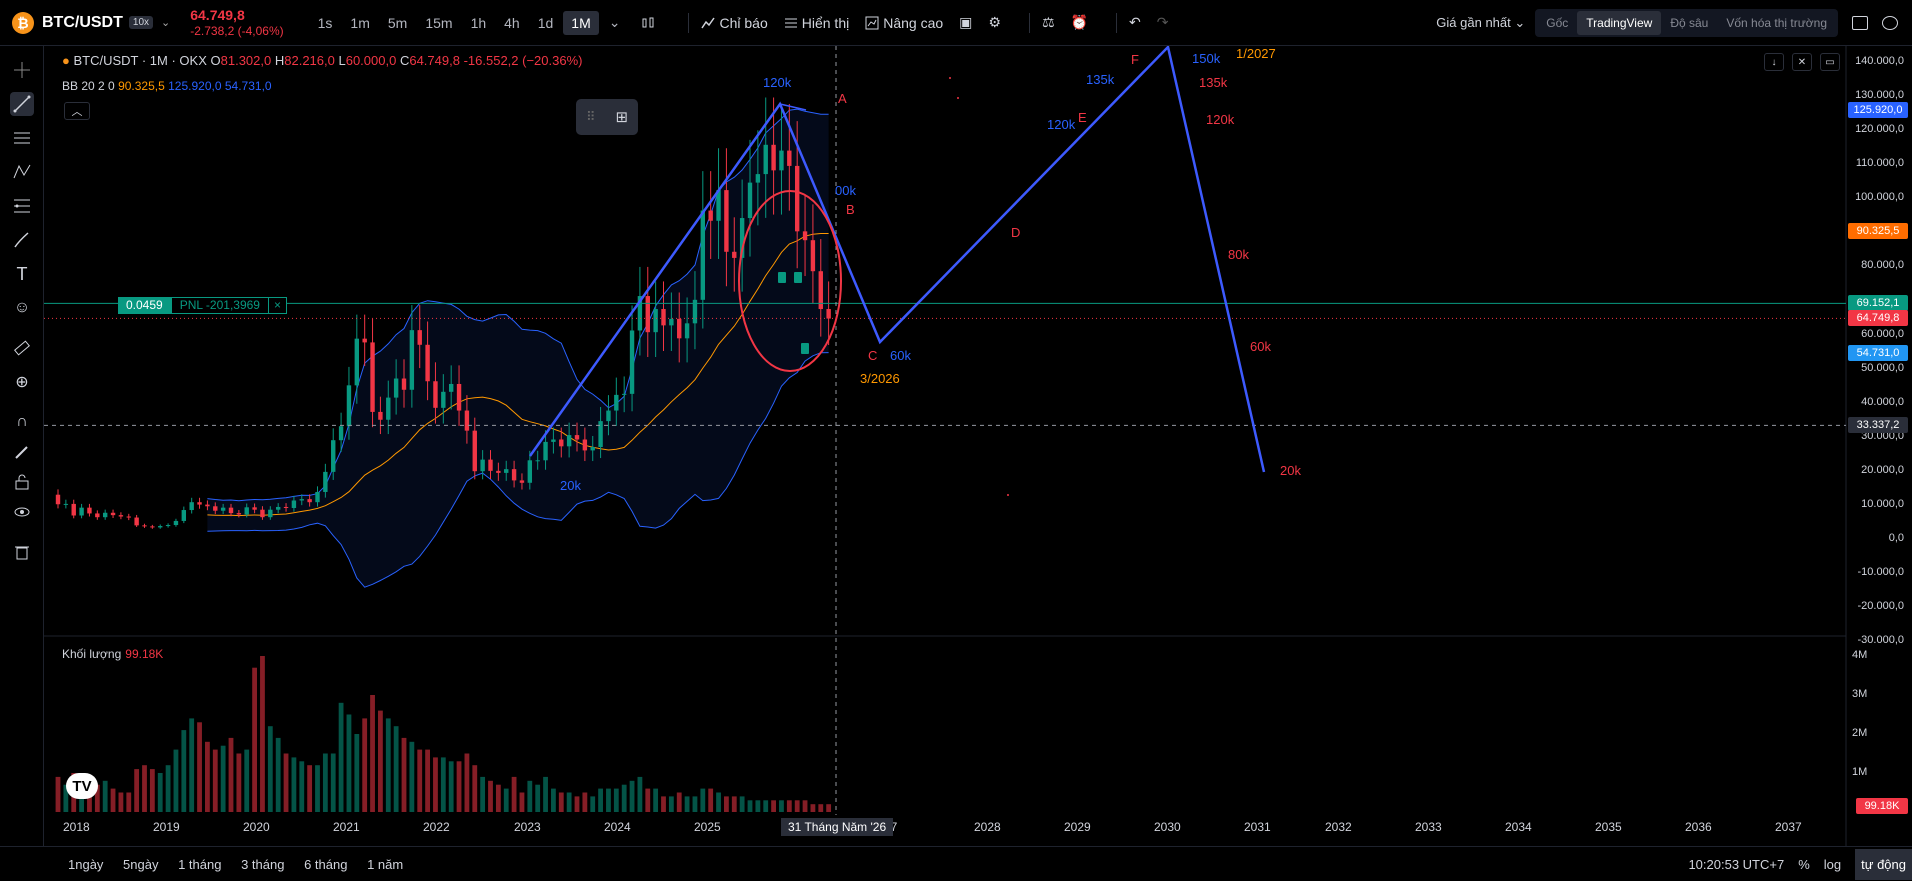 The image size is (1912, 881). What do you see at coordinates (82, 786) in the screenshot?
I see `tradingview-logo: TV` at bounding box center [82, 786].